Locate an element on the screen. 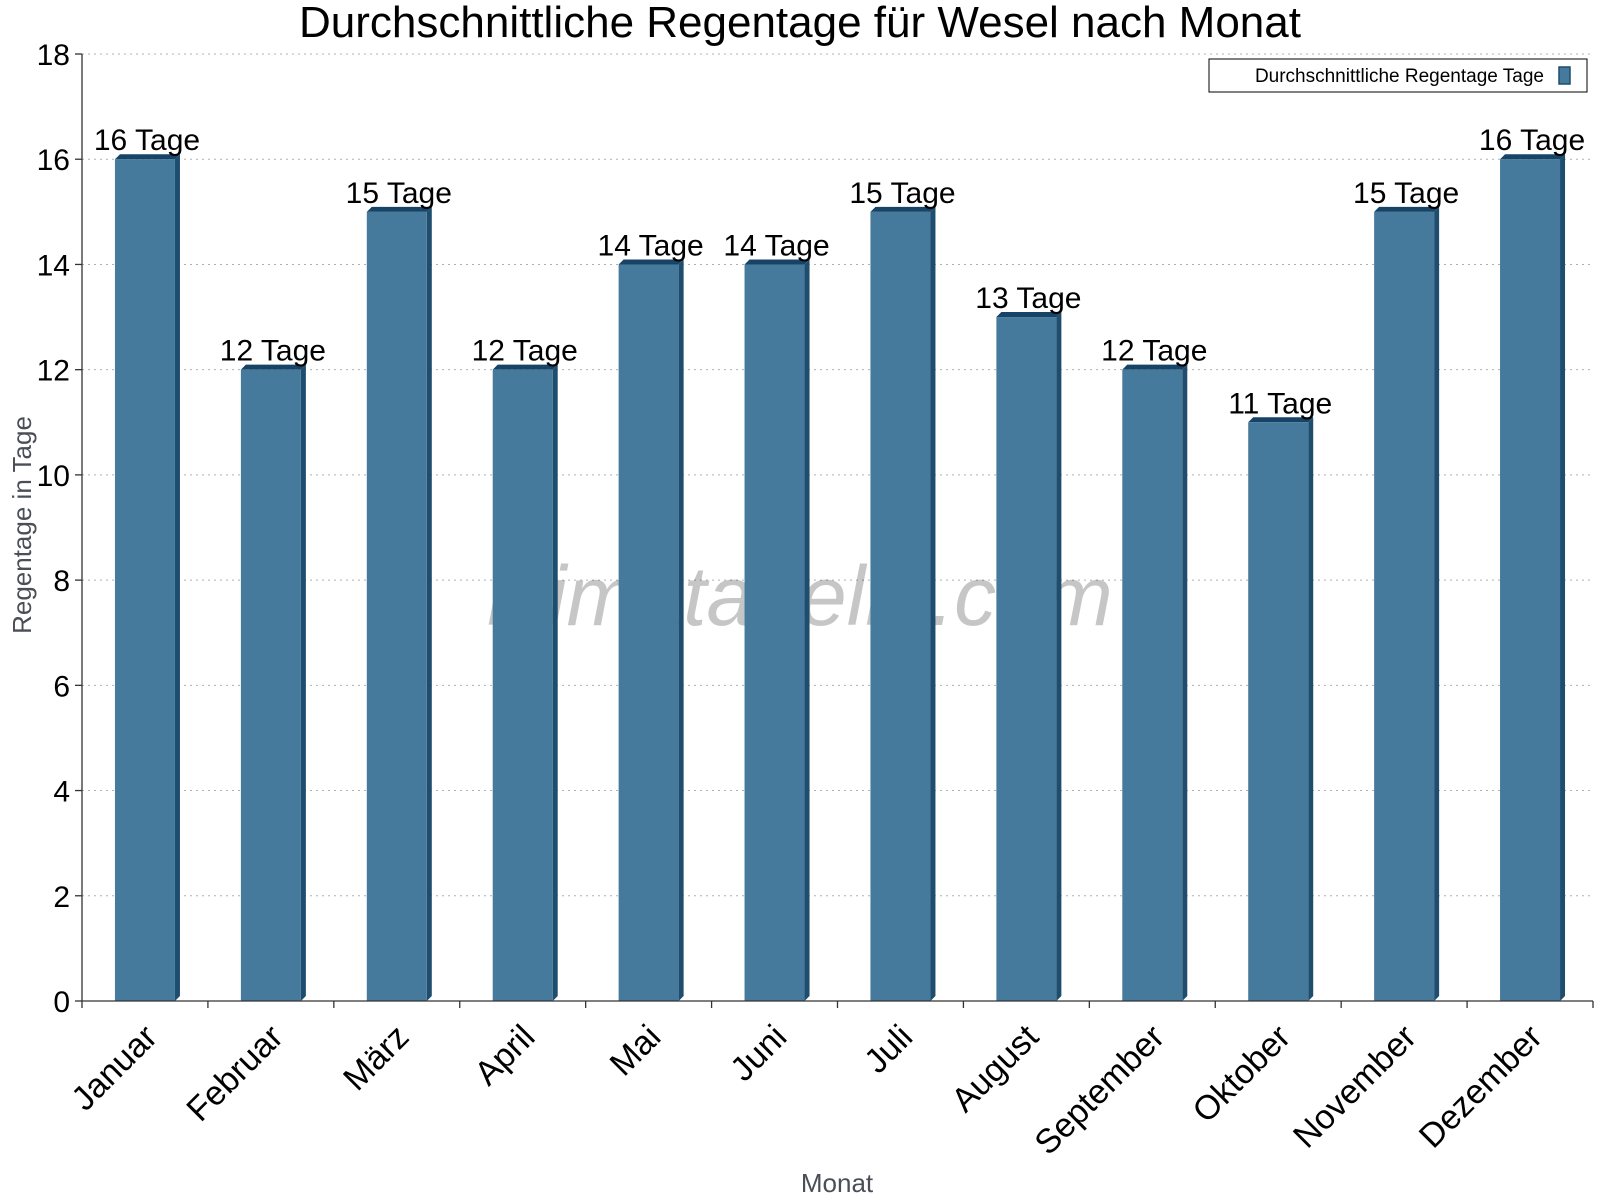 Image resolution: width=1600 pixels, height=1200 pixels. x-tick-label: September is located at coordinates (1099, 1090).